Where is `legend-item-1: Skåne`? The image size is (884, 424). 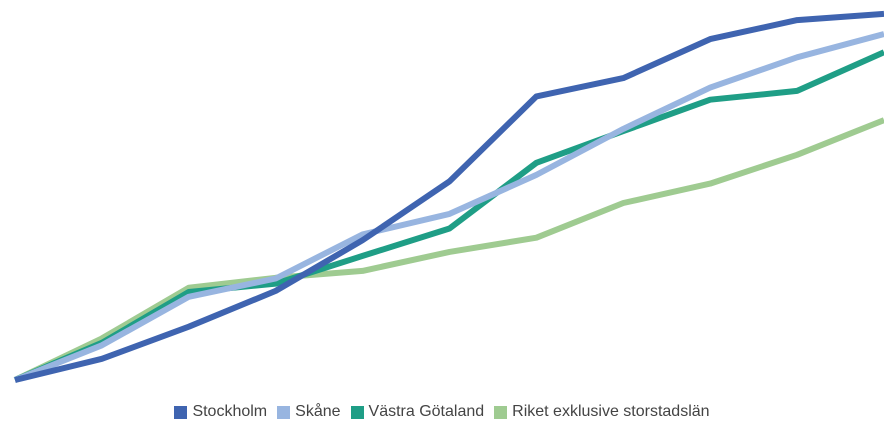 legend-item-1: Skåne is located at coordinates (309, 412).